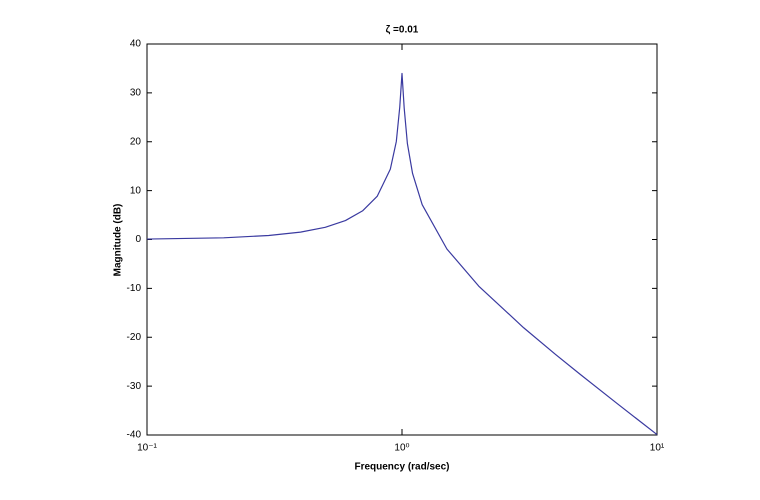  I want to click on y-tick-label: 30, so click(136, 93).